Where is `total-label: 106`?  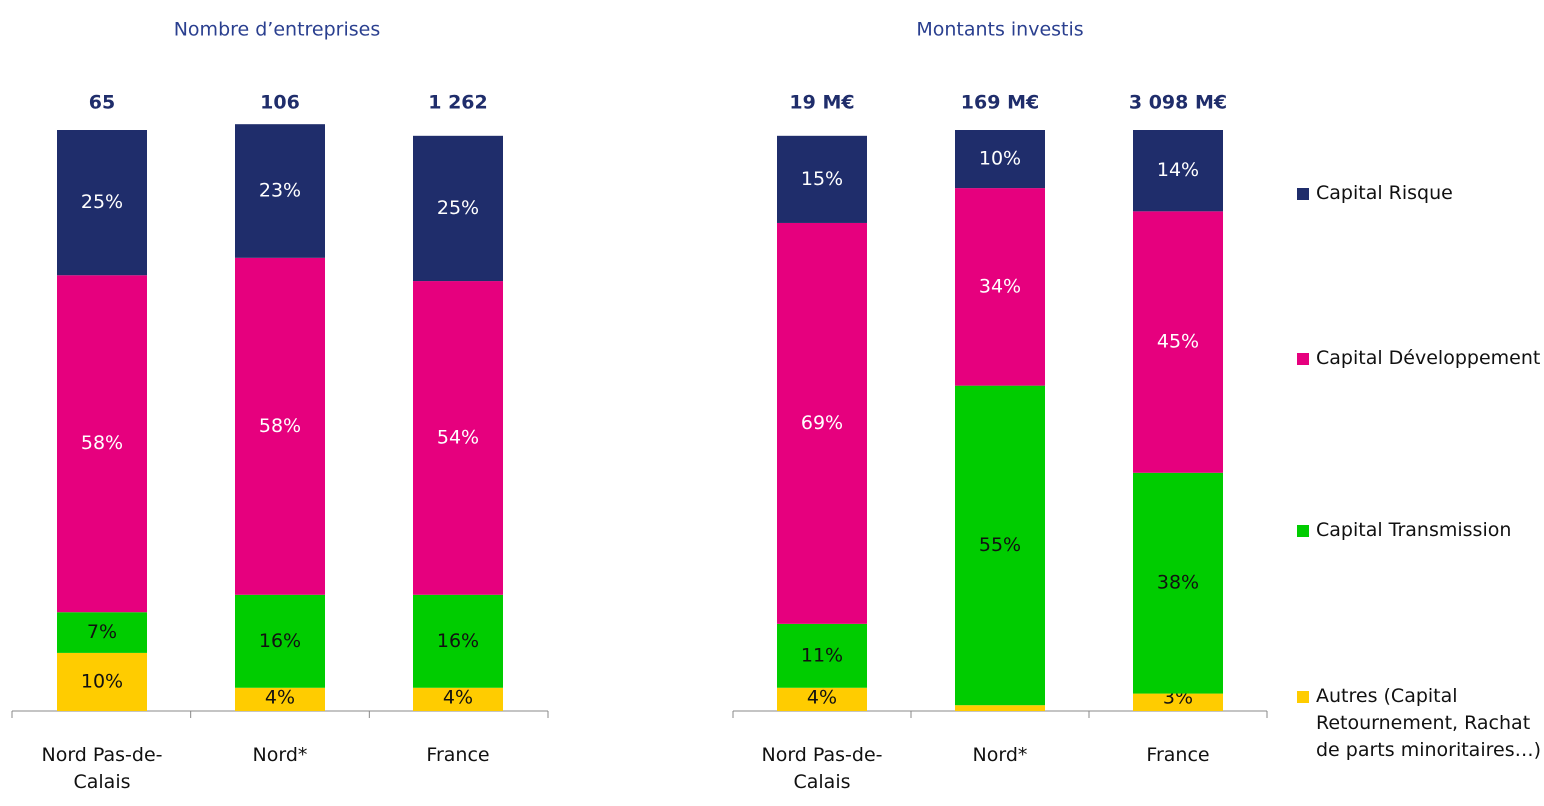
total-label: 106 is located at coordinates (280, 103).